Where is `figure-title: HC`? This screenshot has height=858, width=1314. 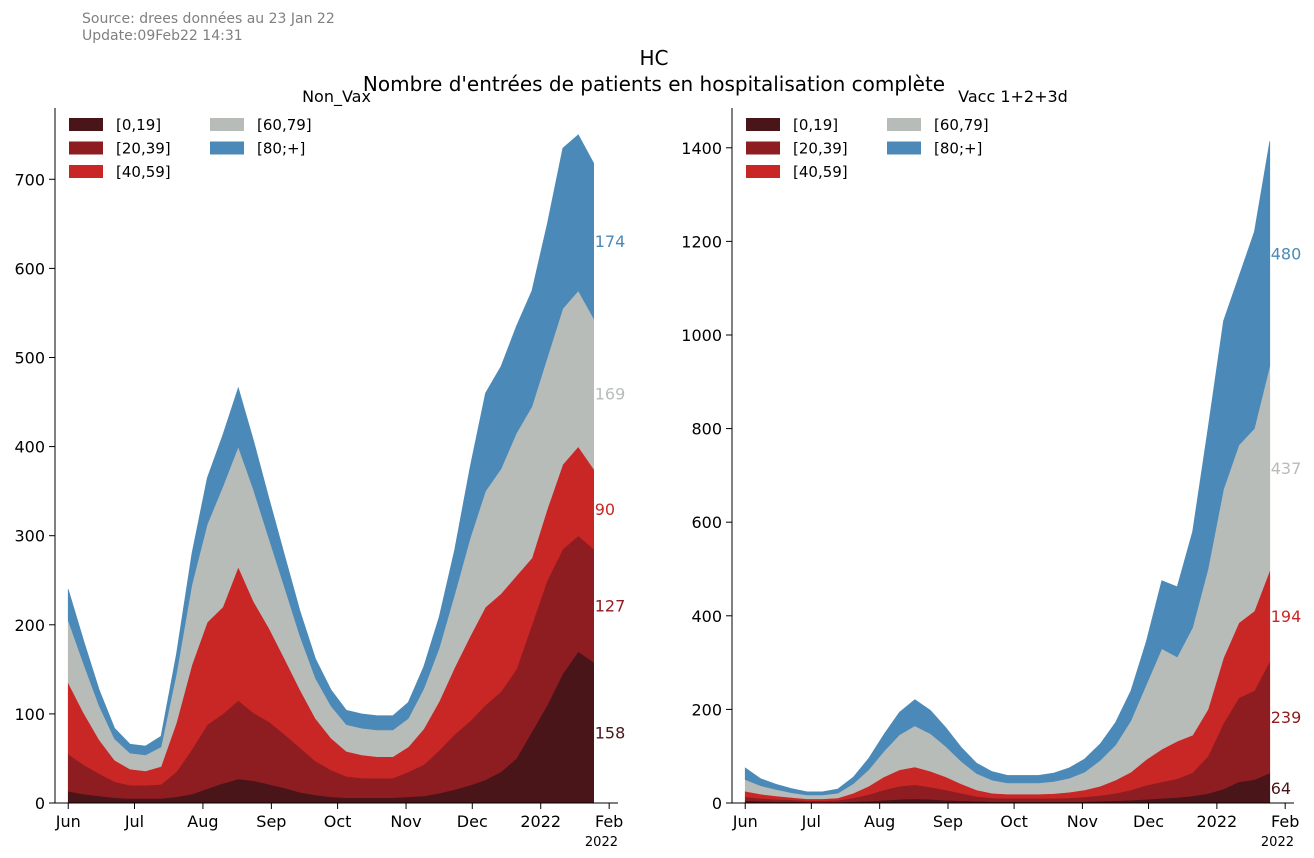
figure-title: HC is located at coordinates (653, 58).